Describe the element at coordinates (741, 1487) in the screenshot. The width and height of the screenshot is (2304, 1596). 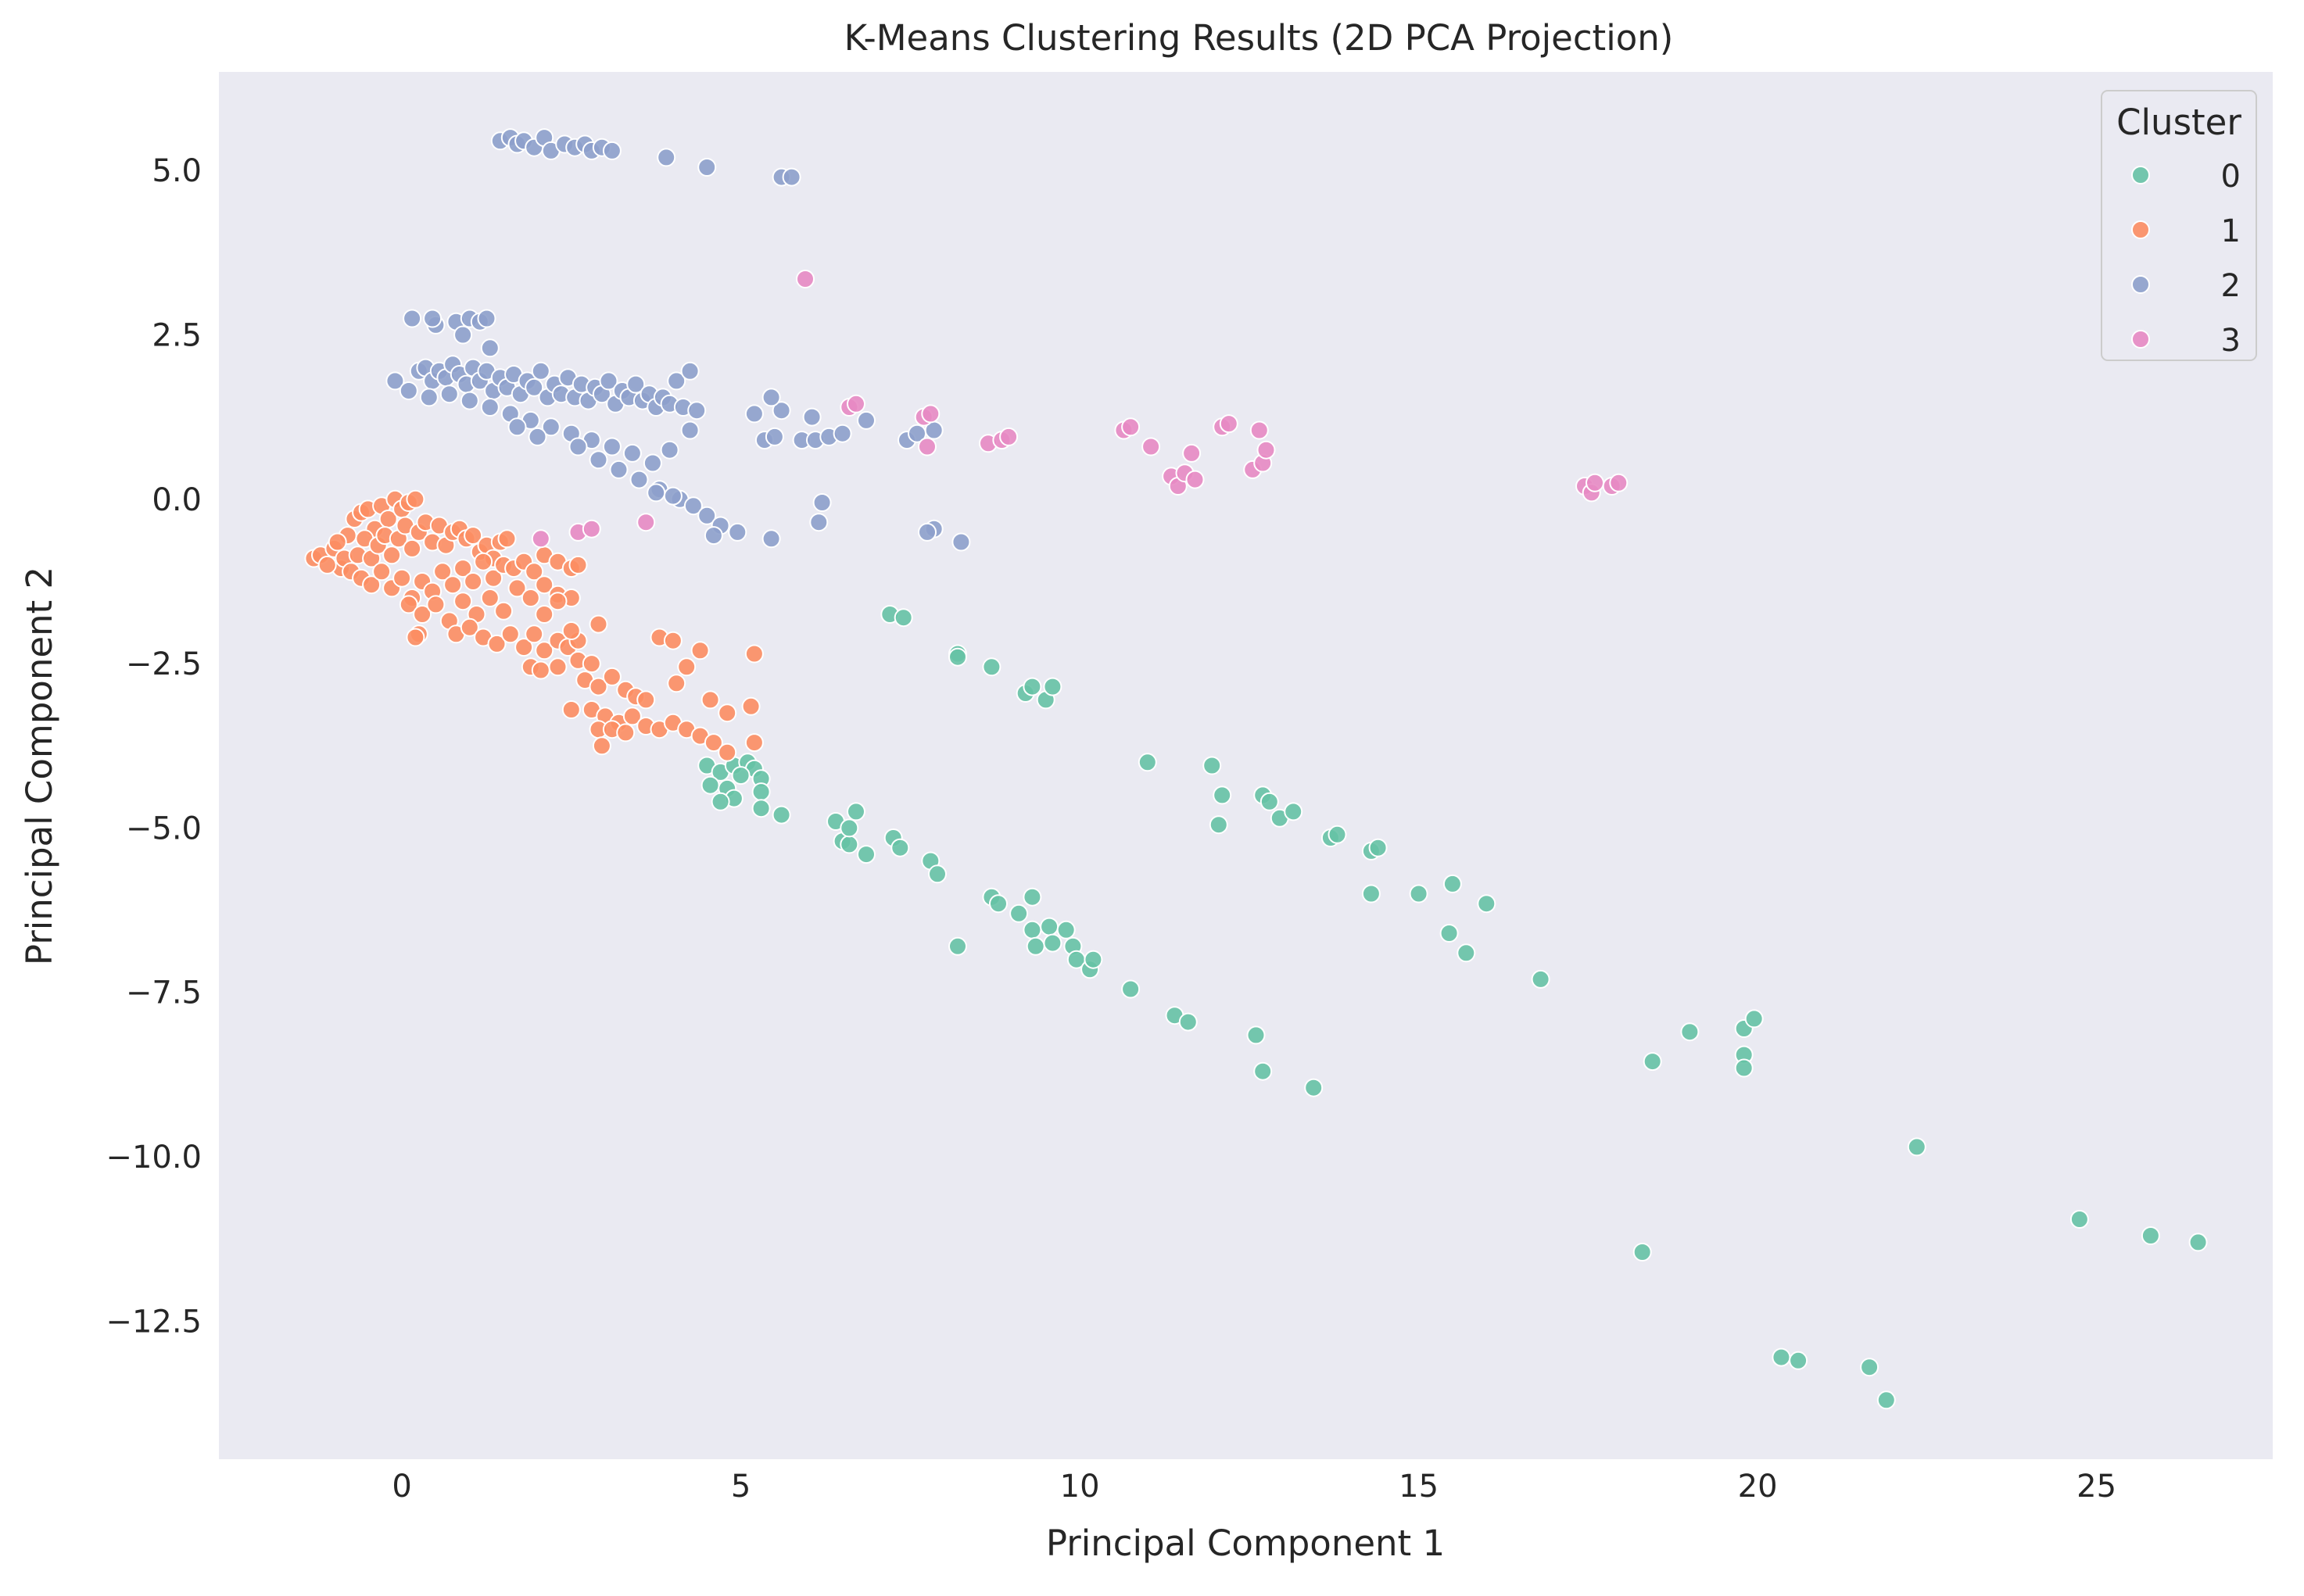
I see `x-tick-label: 5` at that location.